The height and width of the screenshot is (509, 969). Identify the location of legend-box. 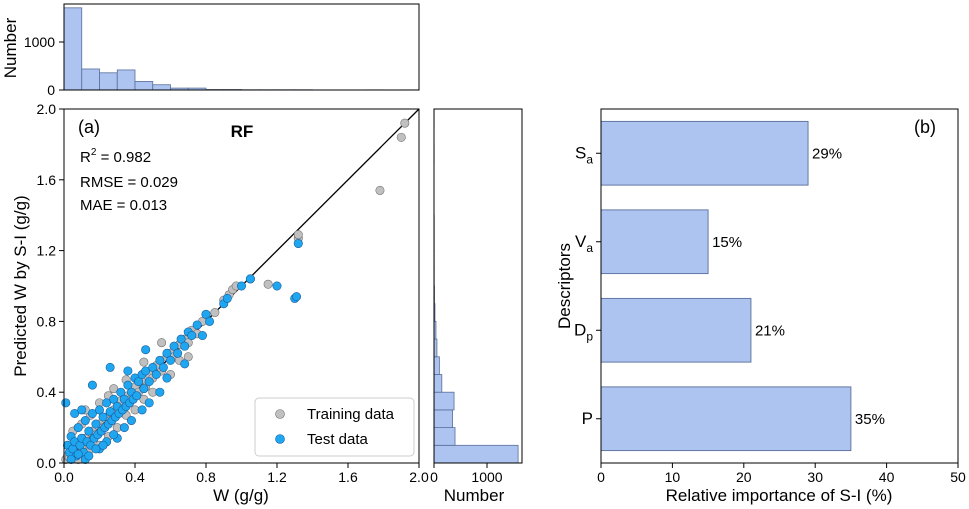
(334, 427).